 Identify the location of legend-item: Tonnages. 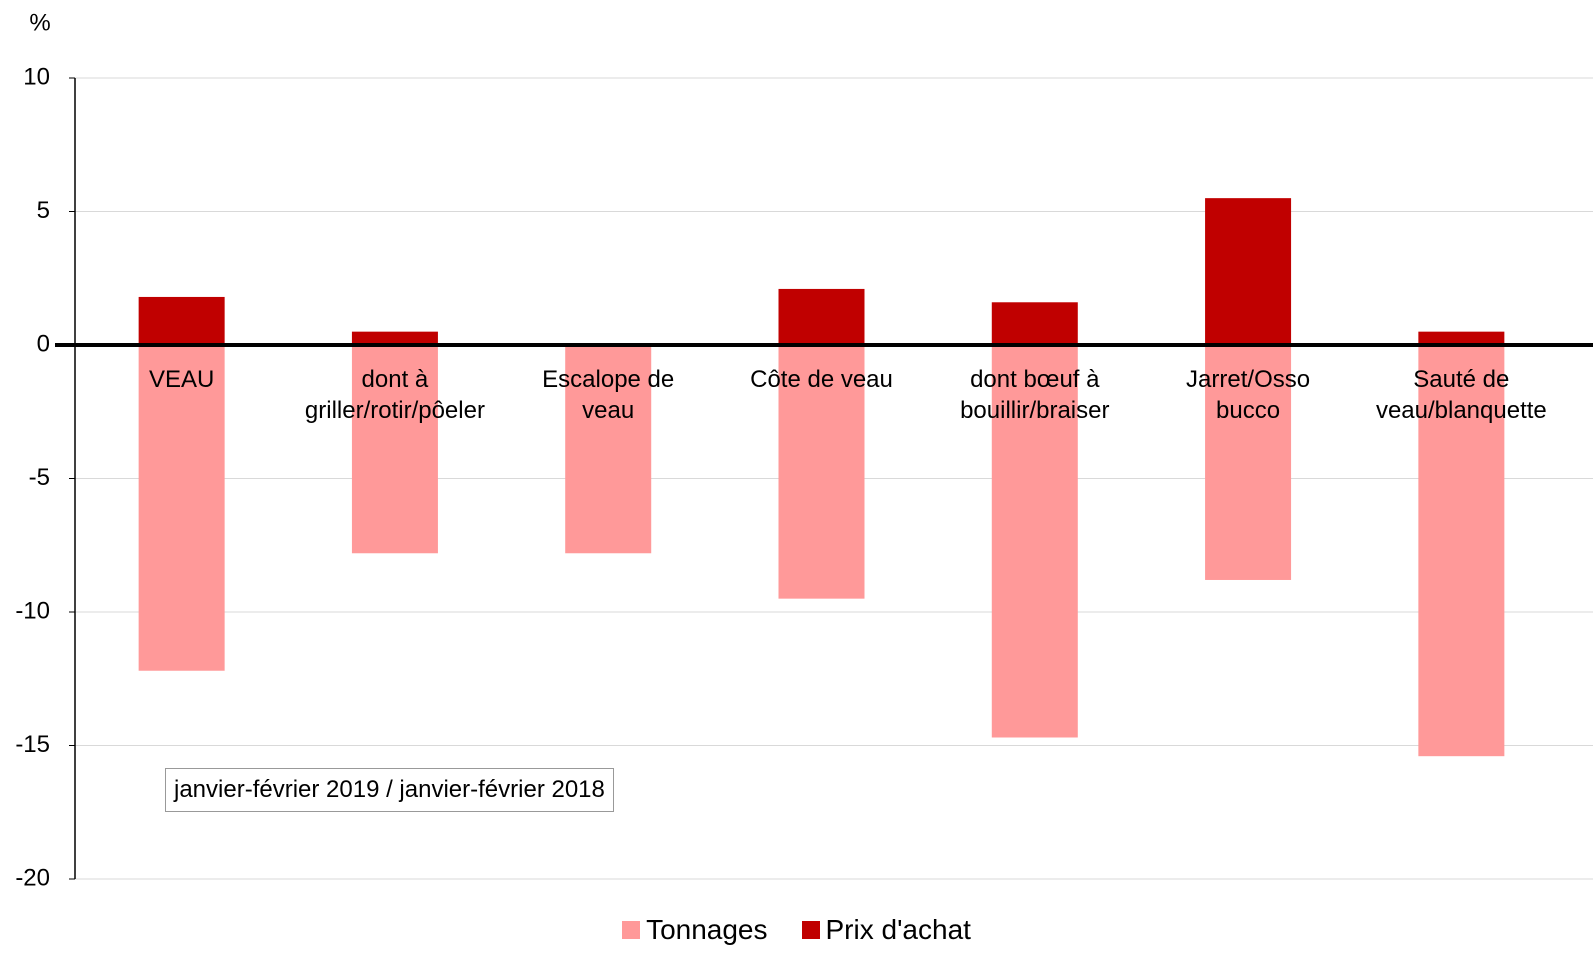
(695, 930).